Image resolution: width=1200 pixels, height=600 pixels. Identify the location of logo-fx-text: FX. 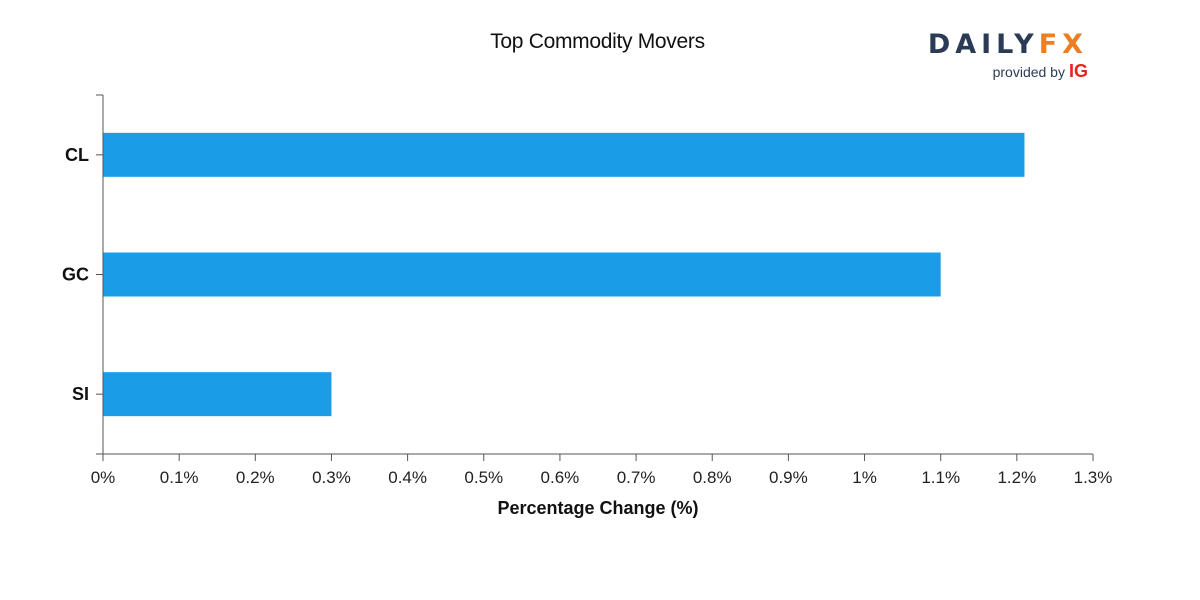
(1063, 44).